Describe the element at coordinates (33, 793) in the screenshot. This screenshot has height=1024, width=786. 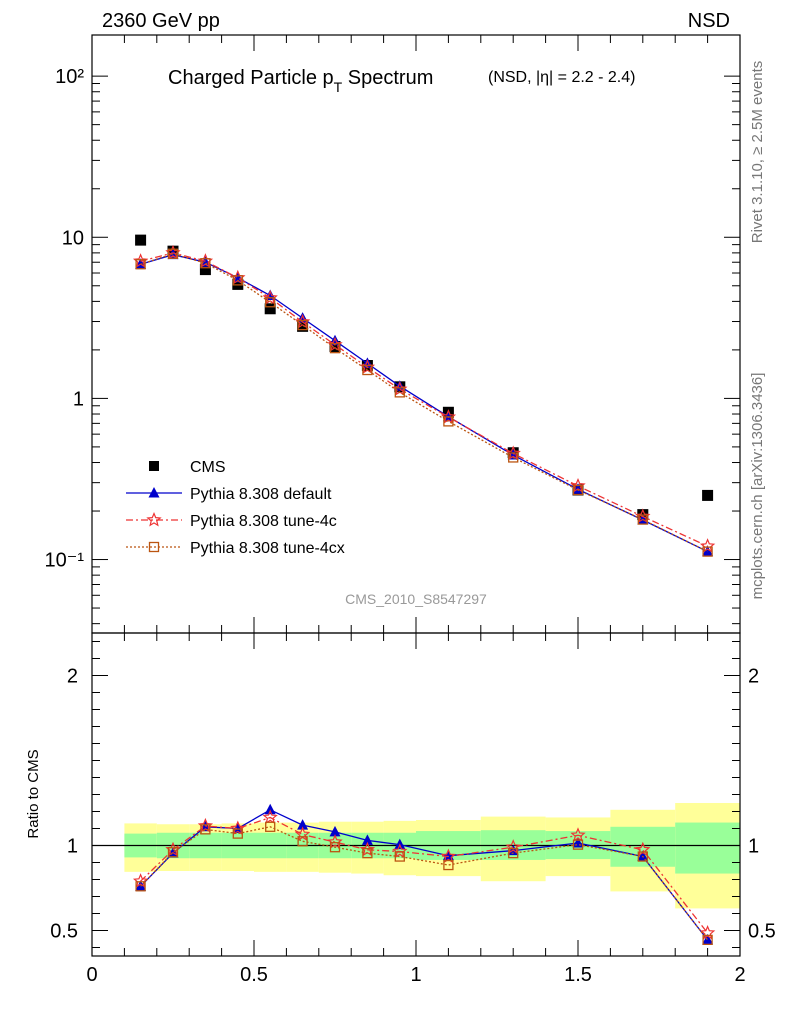
I see `ratio-ylabel: Ratio to CMS` at that location.